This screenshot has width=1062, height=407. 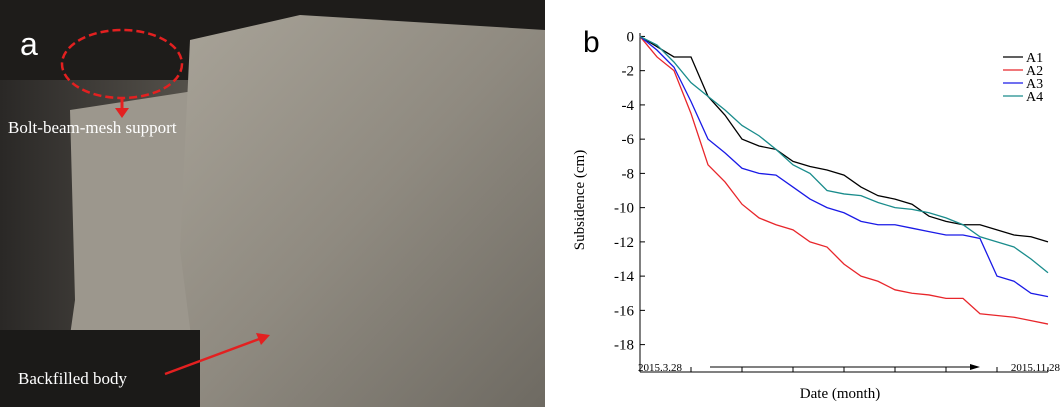 I want to click on mesh-area, so click(x=137, y=248).